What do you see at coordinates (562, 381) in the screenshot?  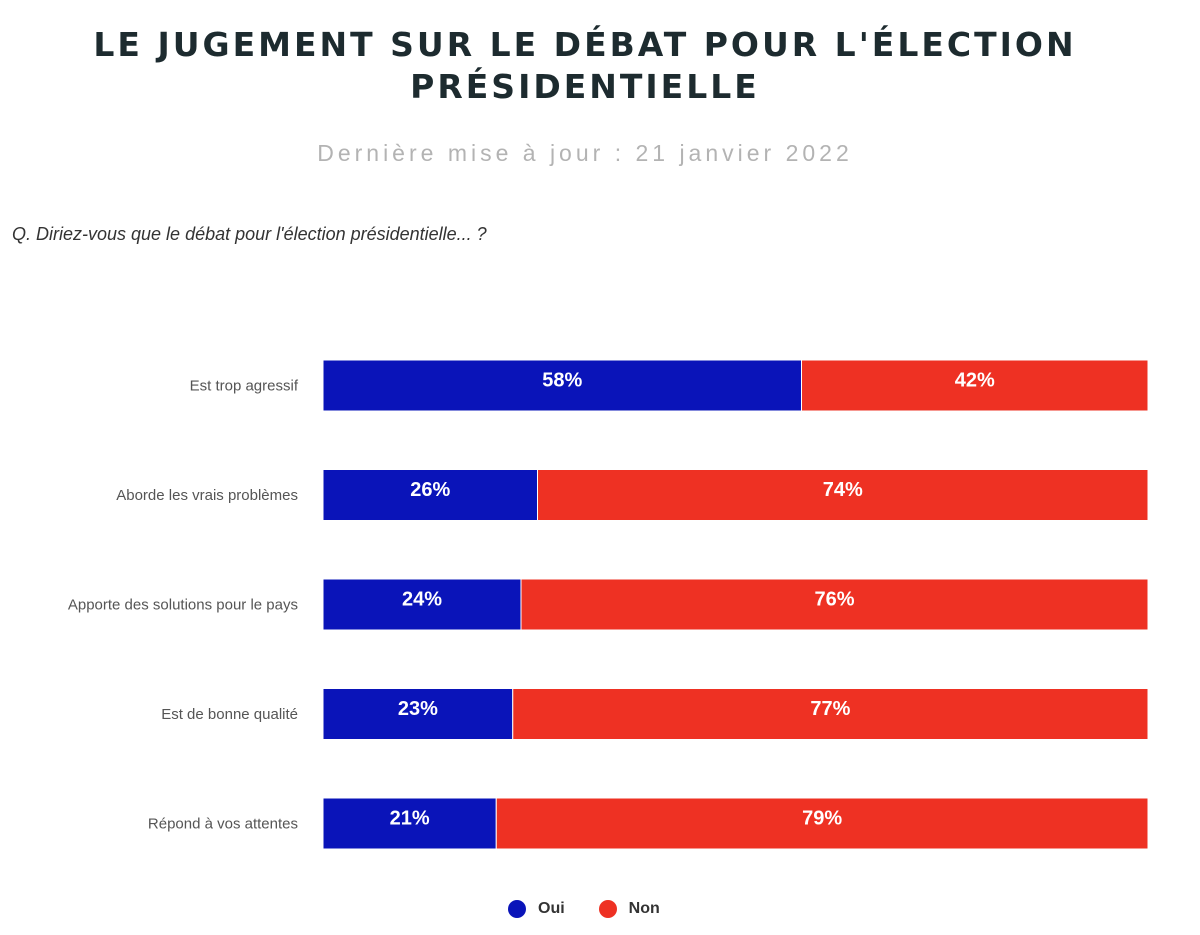 I see `data-label: 58%` at bounding box center [562, 381].